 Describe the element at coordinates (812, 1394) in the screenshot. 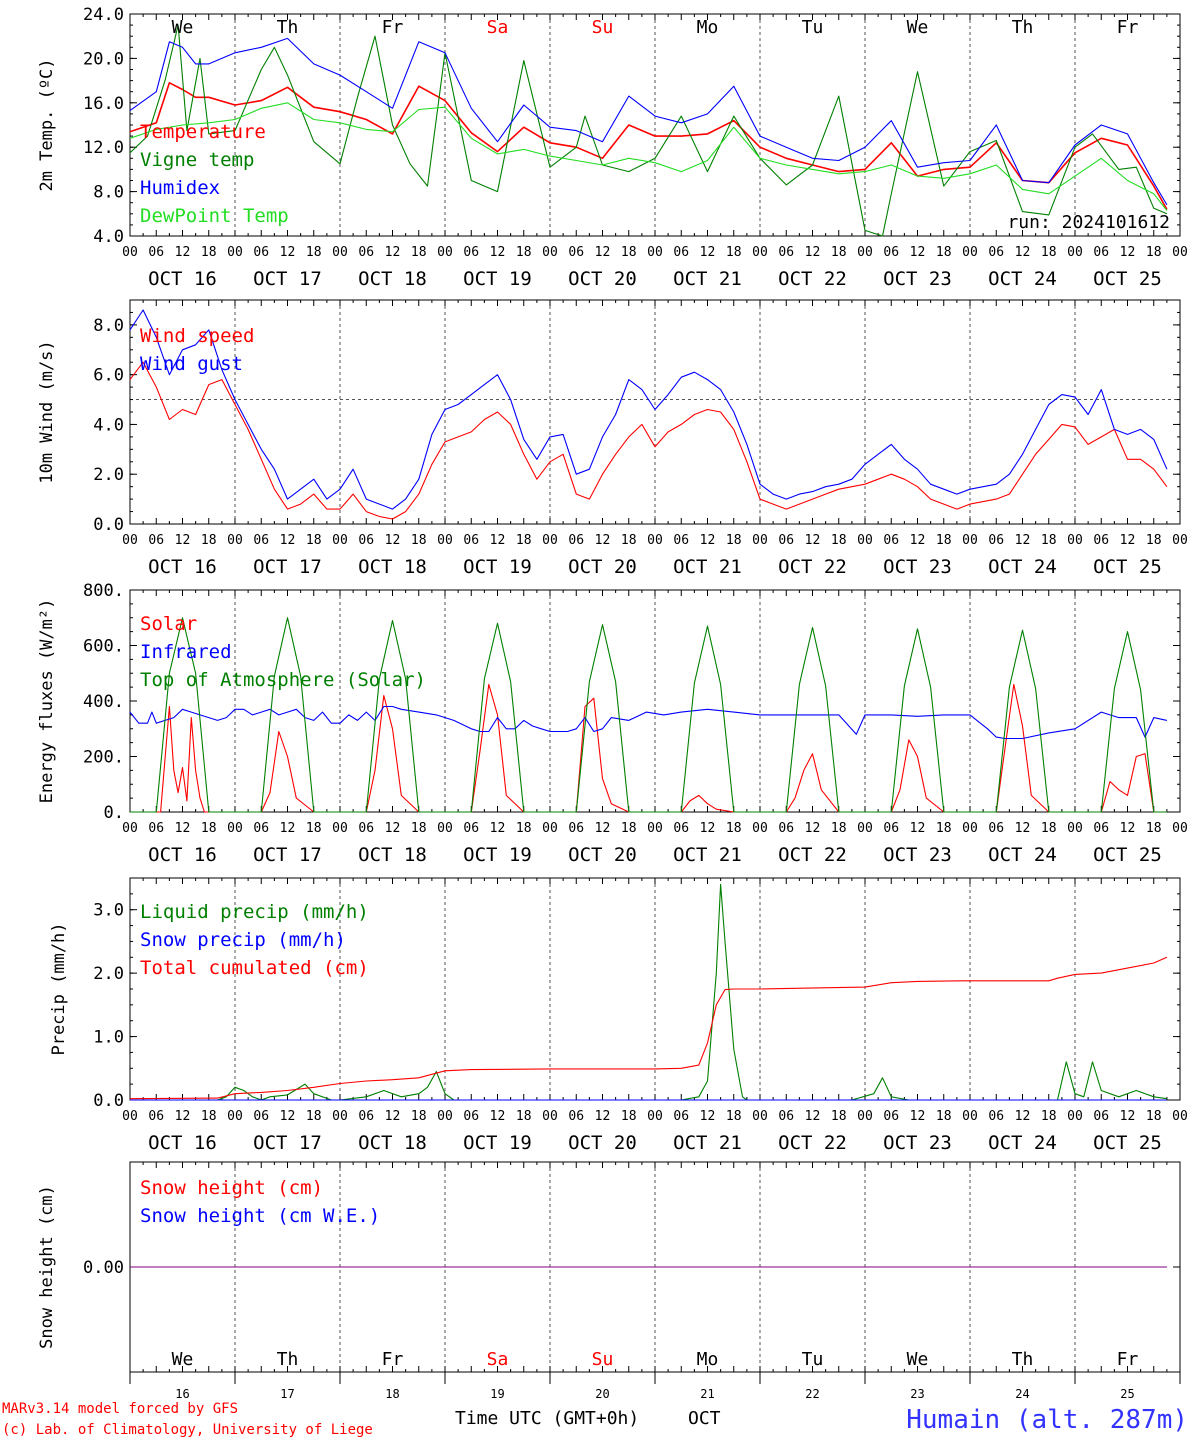

I see `day-number-label: 22` at that location.